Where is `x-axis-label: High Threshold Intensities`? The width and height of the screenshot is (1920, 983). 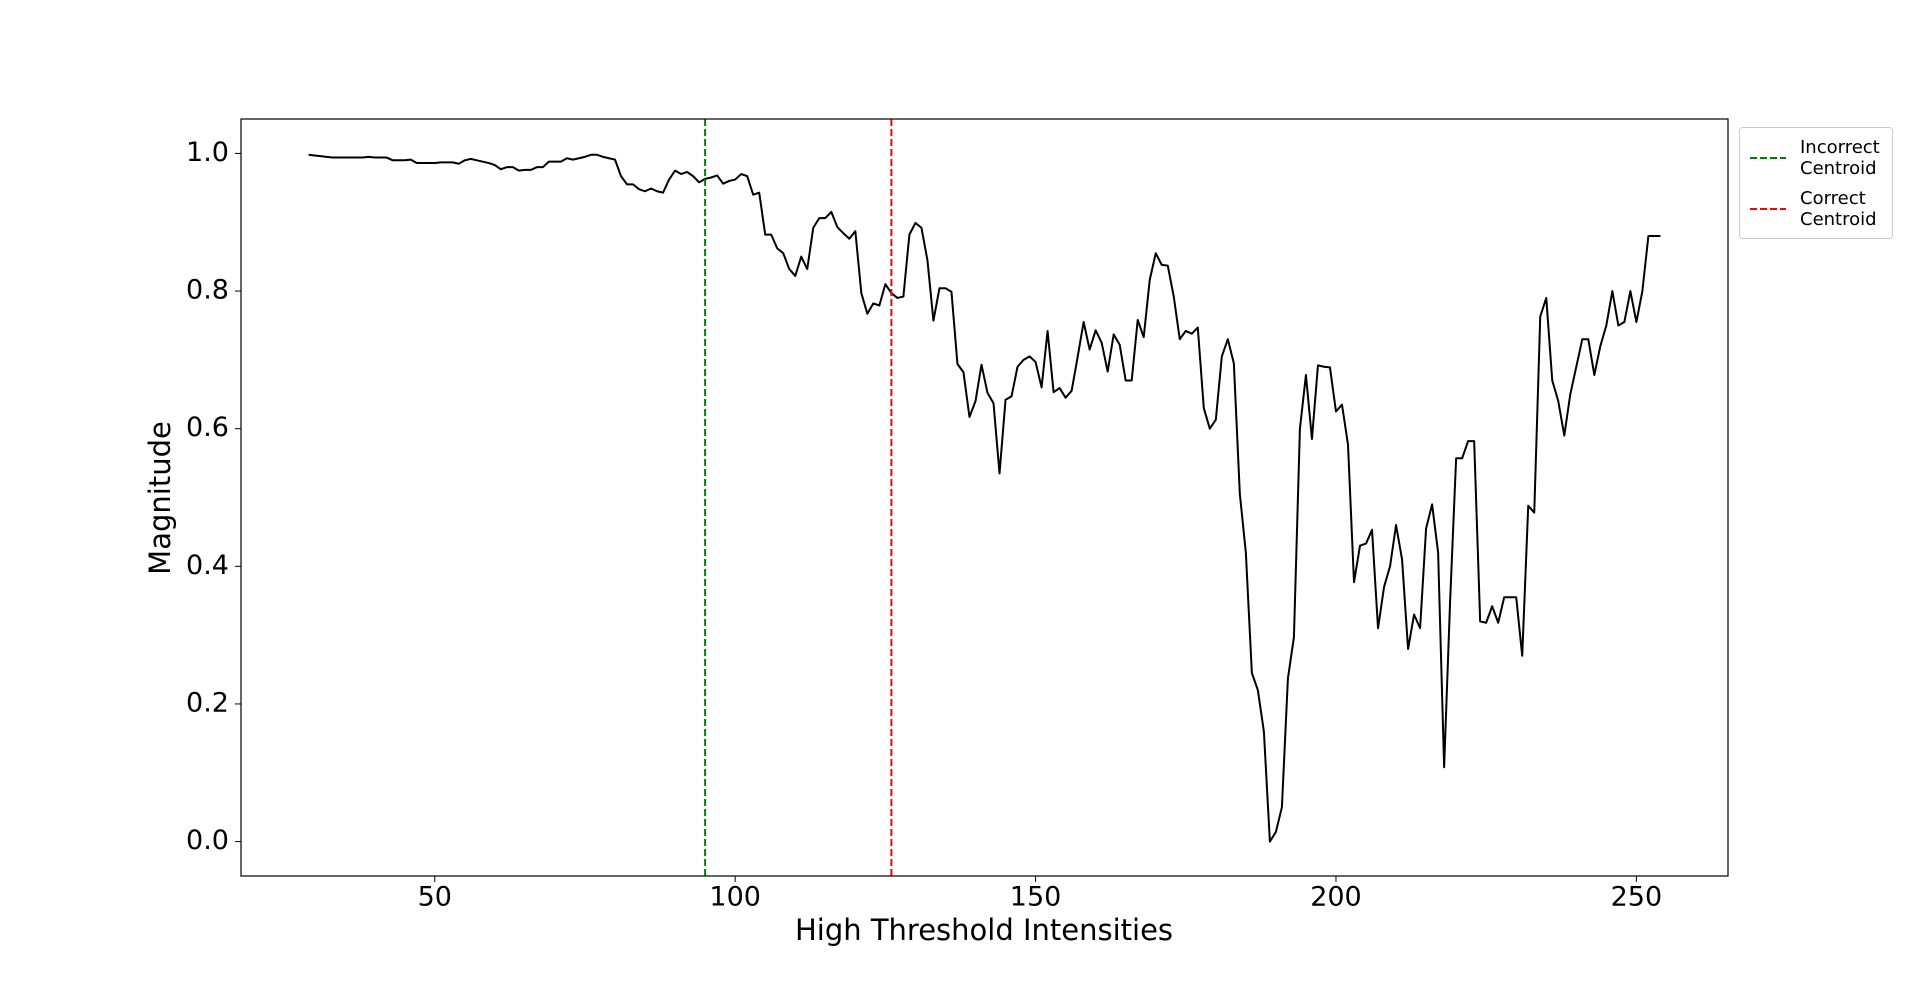 x-axis-label: High Threshold Intensities is located at coordinates (984, 930).